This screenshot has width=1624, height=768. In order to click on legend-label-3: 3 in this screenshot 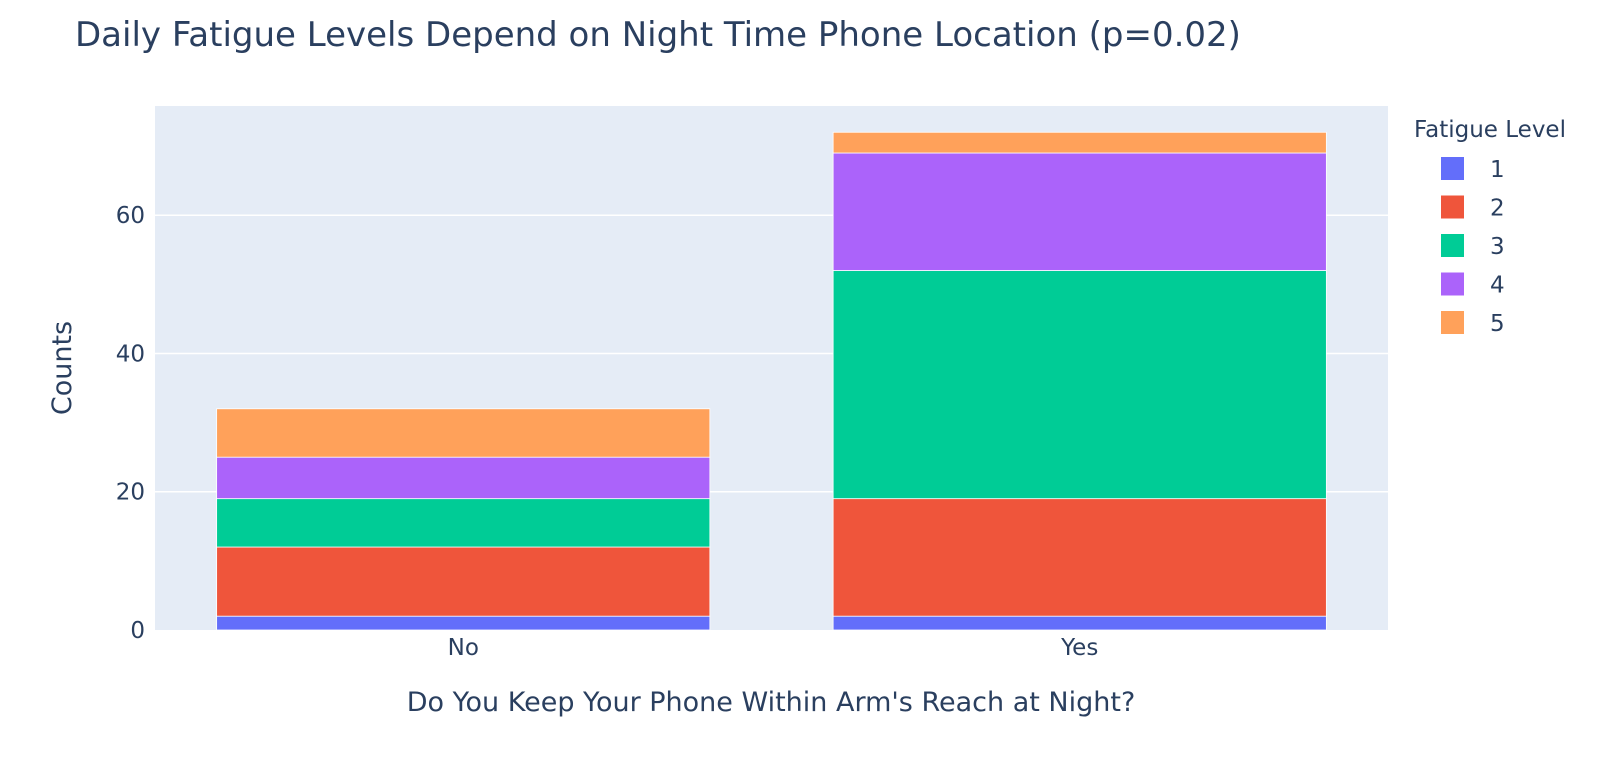, I will do `click(1497, 247)`.